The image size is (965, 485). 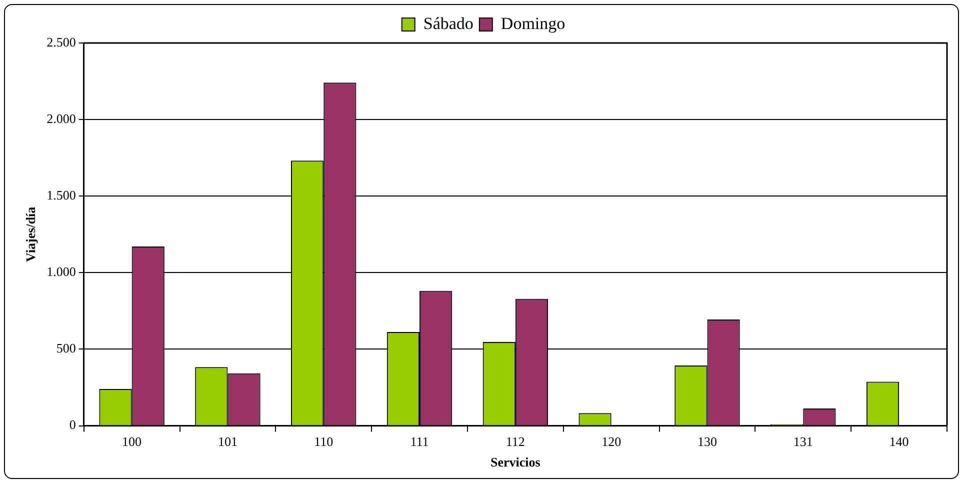 I want to click on x-tick-label: 140, so click(x=899, y=442).